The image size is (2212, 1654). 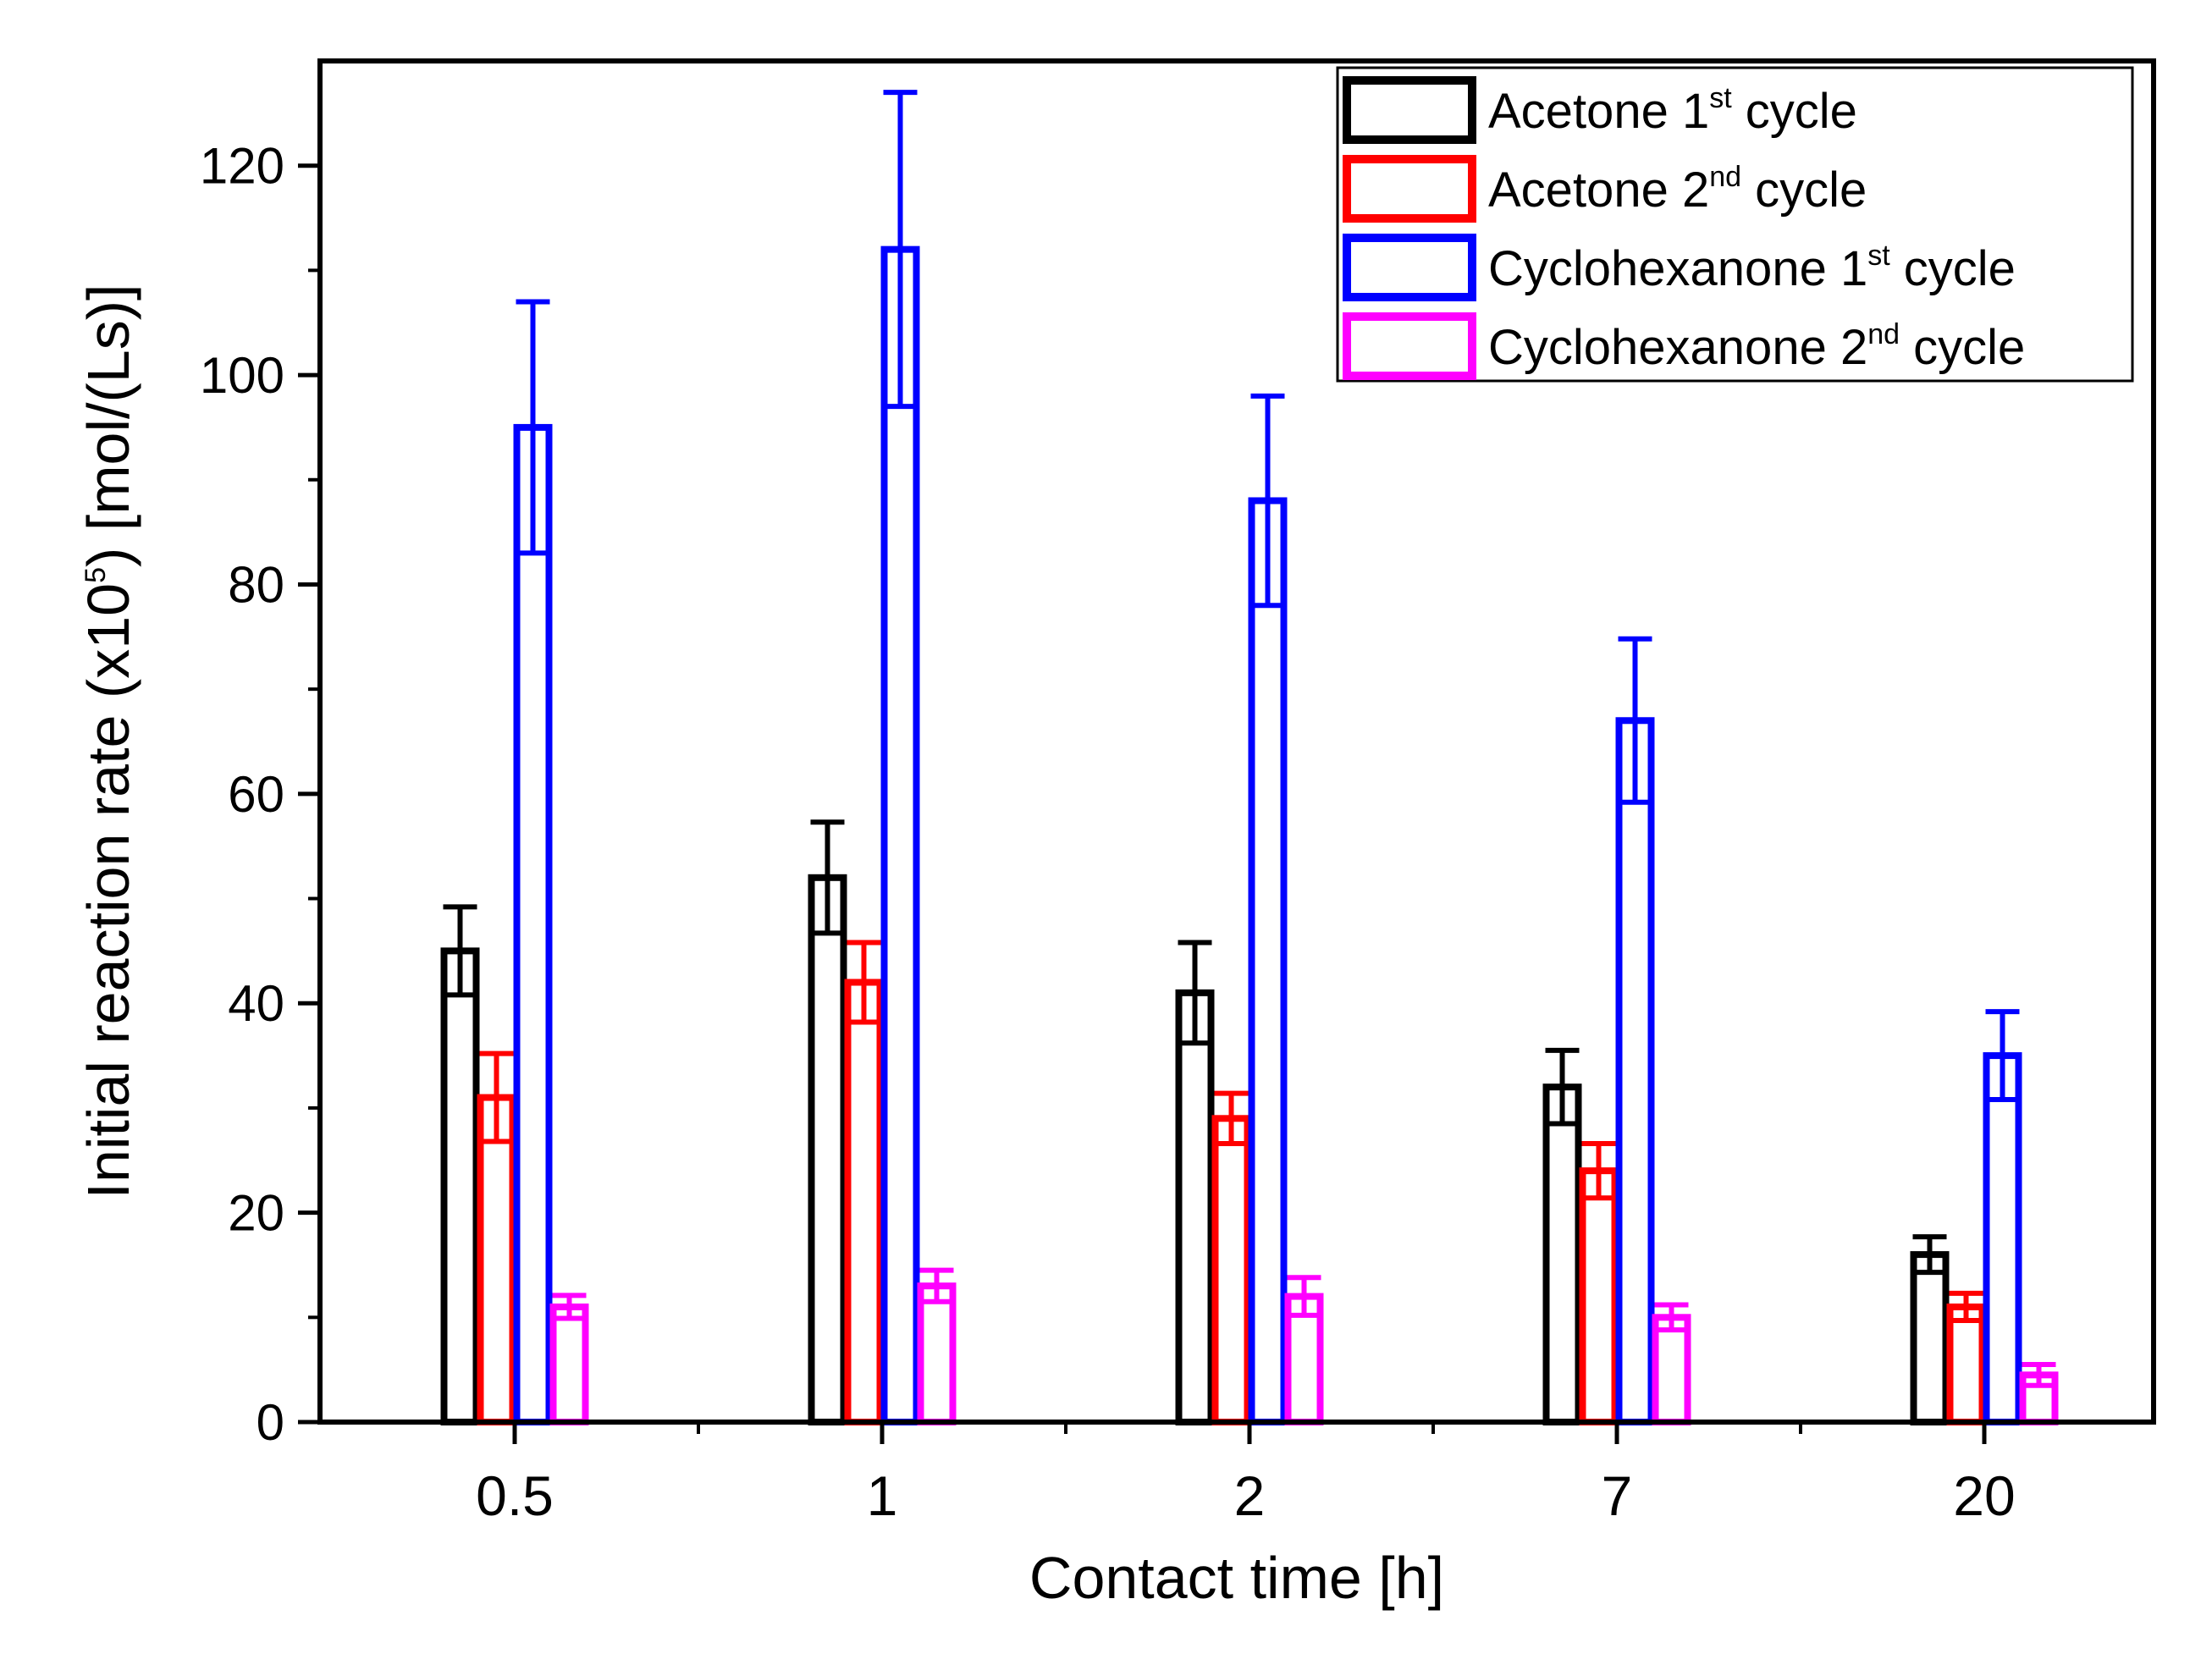 I want to click on x-axis-title: Contact time [h], so click(x=1236, y=1578).